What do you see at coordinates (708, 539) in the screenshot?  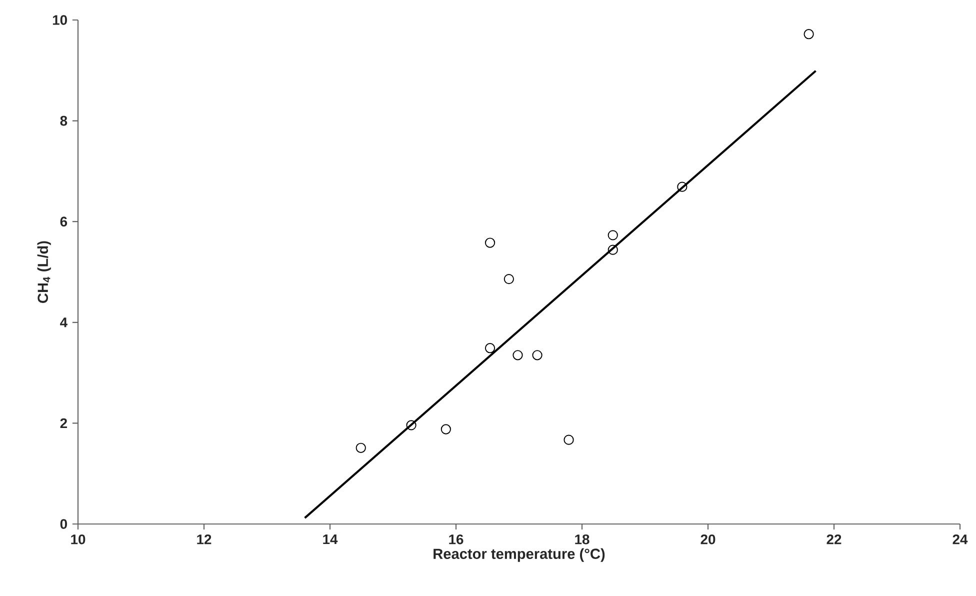 I see `x-tick-label: 20` at bounding box center [708, 539].